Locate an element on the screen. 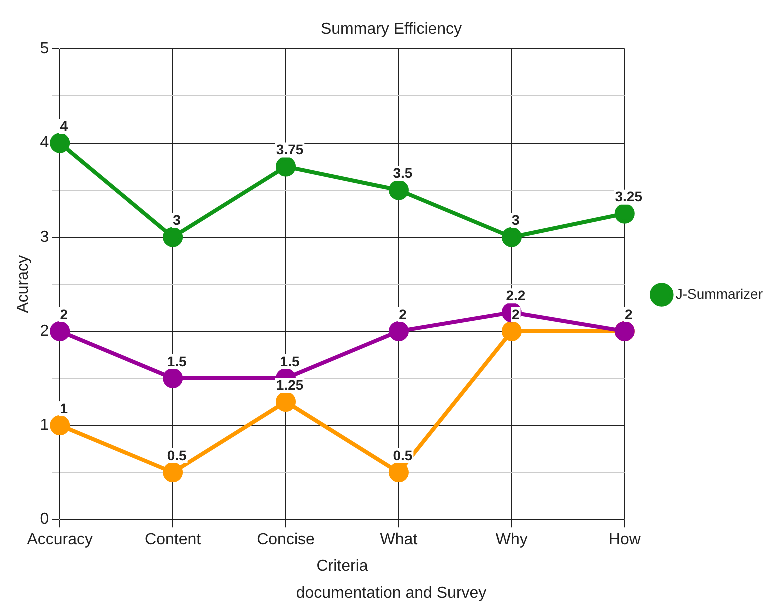 The image size is (783, 610). x-axis-title: Criteria is located at coordinates (342, 566).